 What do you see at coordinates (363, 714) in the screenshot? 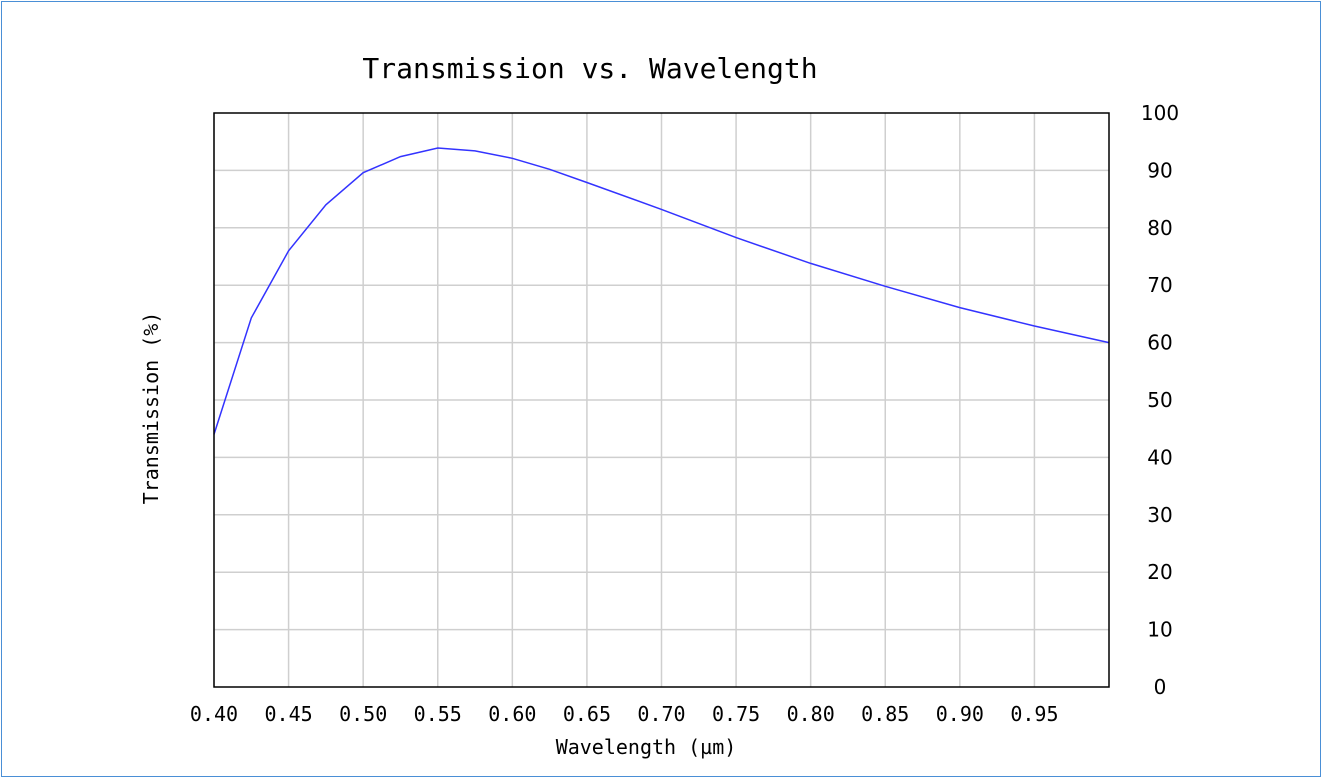
I see `x-tick-label: 0.50` at bounding box center [363, 714].